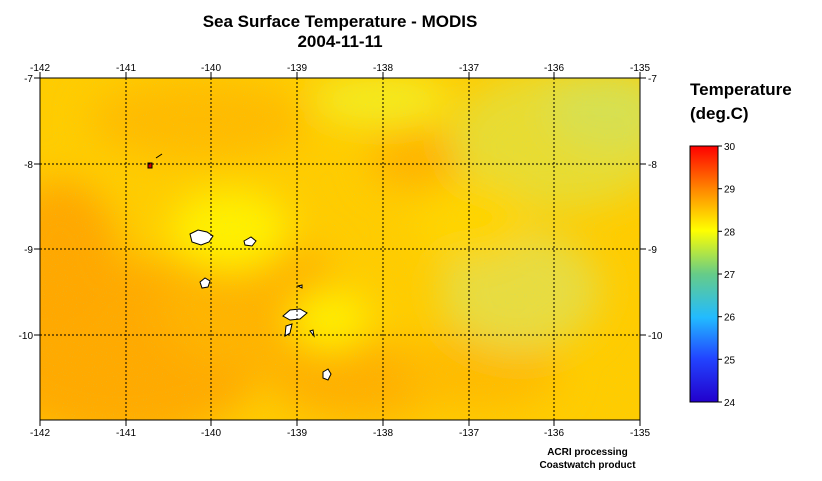  Describe the element at coordinates (205, 283) in the screenshot. I see `island-ua-pou` at that location.